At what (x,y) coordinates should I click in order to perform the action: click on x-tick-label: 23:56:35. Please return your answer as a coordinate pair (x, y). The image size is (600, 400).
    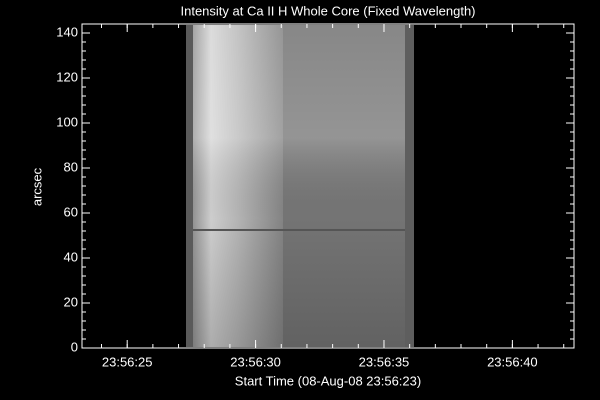
    Looking at the image, I should click on (384, 361).